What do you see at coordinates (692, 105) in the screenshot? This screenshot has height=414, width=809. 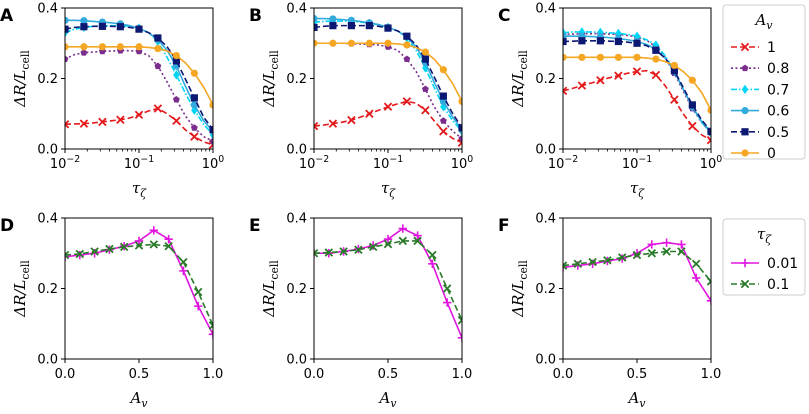 I see `data-point-C-0.5-14` at bounding box center [692, 105].